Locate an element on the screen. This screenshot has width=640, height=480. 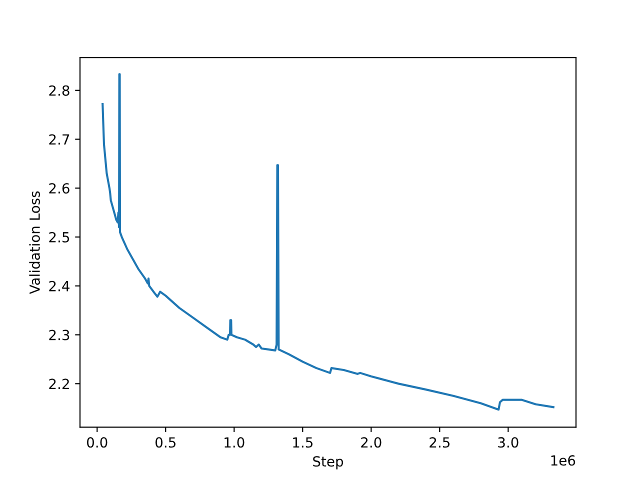
y-tick-label: 2.2 is located at coordinates (59, 383).